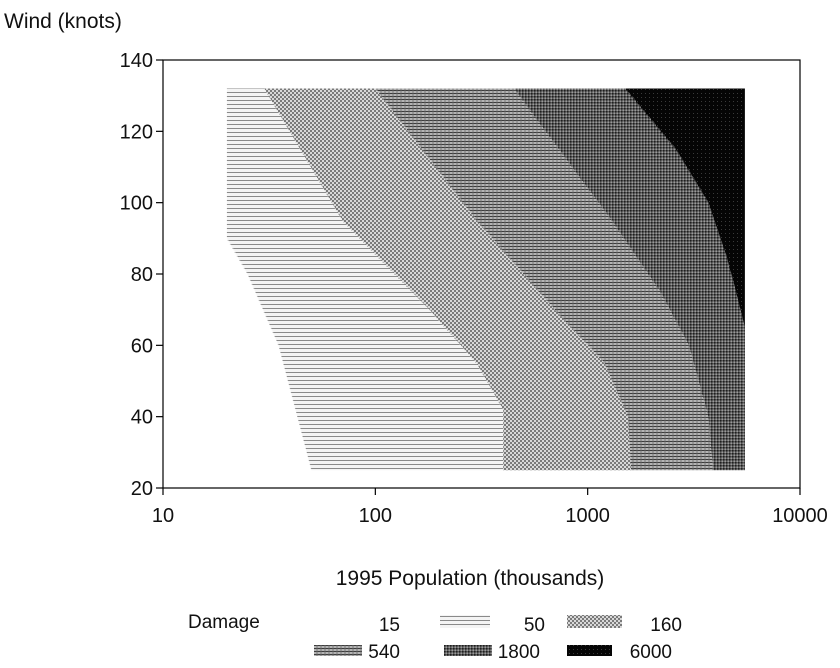  I want to click on svg-text: 10000, so click(800, 516).